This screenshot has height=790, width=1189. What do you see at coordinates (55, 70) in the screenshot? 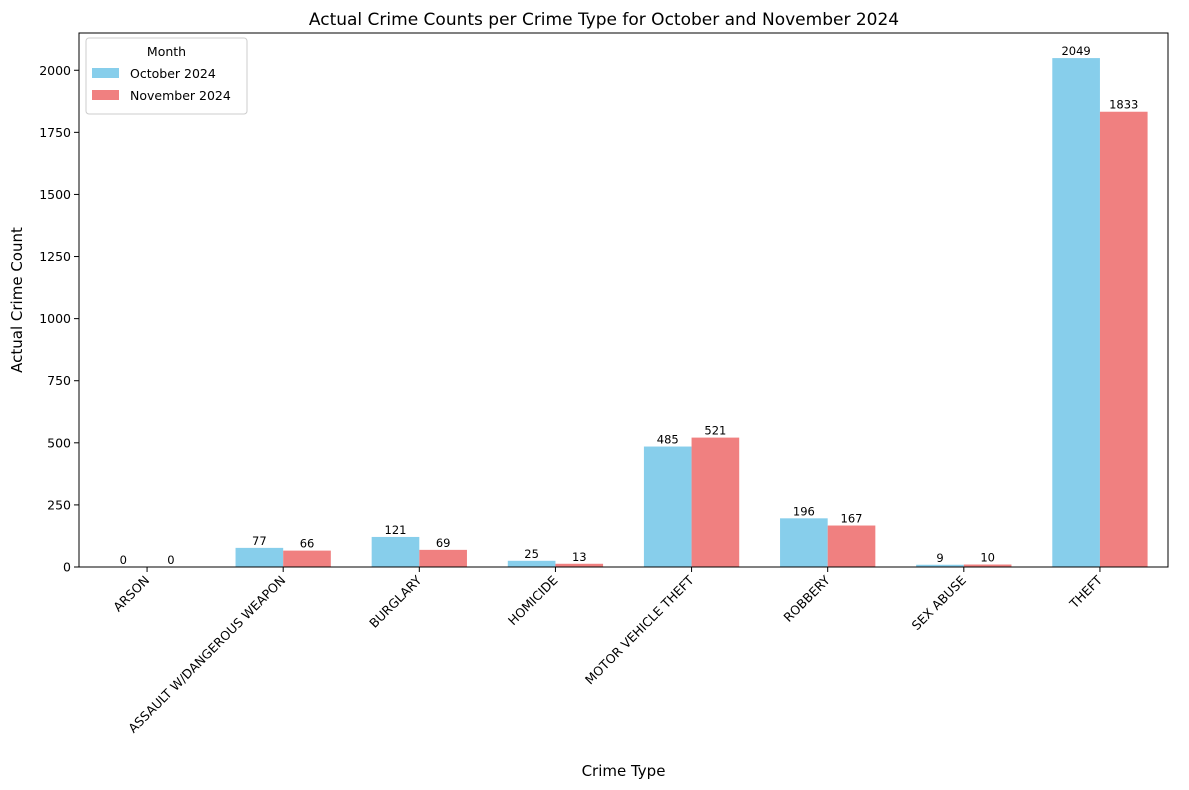
I see `y-tick-label-8: 2000` at bounding box center [55, 70].